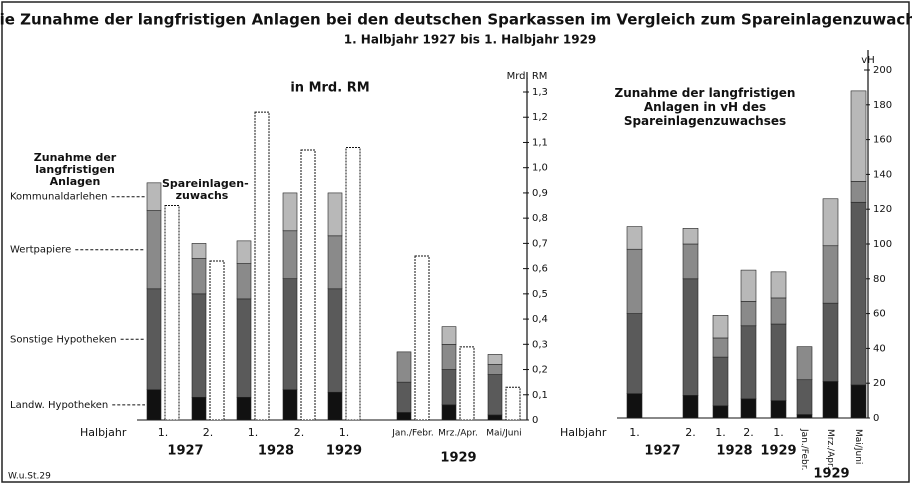  I want to click on y-tick-label: 100, so click(882, 244).